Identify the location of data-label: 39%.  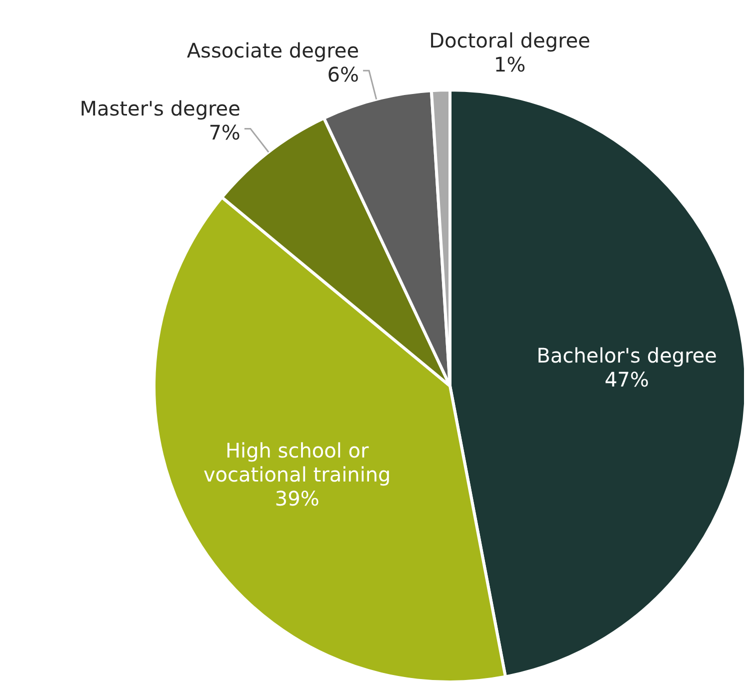
(297, 498).